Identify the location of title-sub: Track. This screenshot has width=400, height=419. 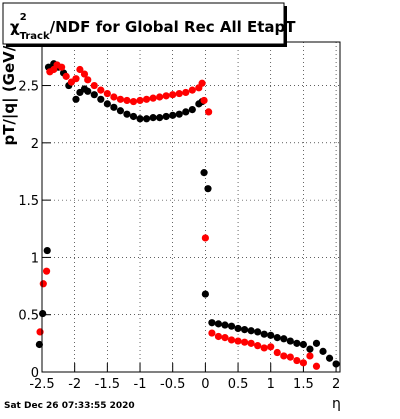
(35, 36).